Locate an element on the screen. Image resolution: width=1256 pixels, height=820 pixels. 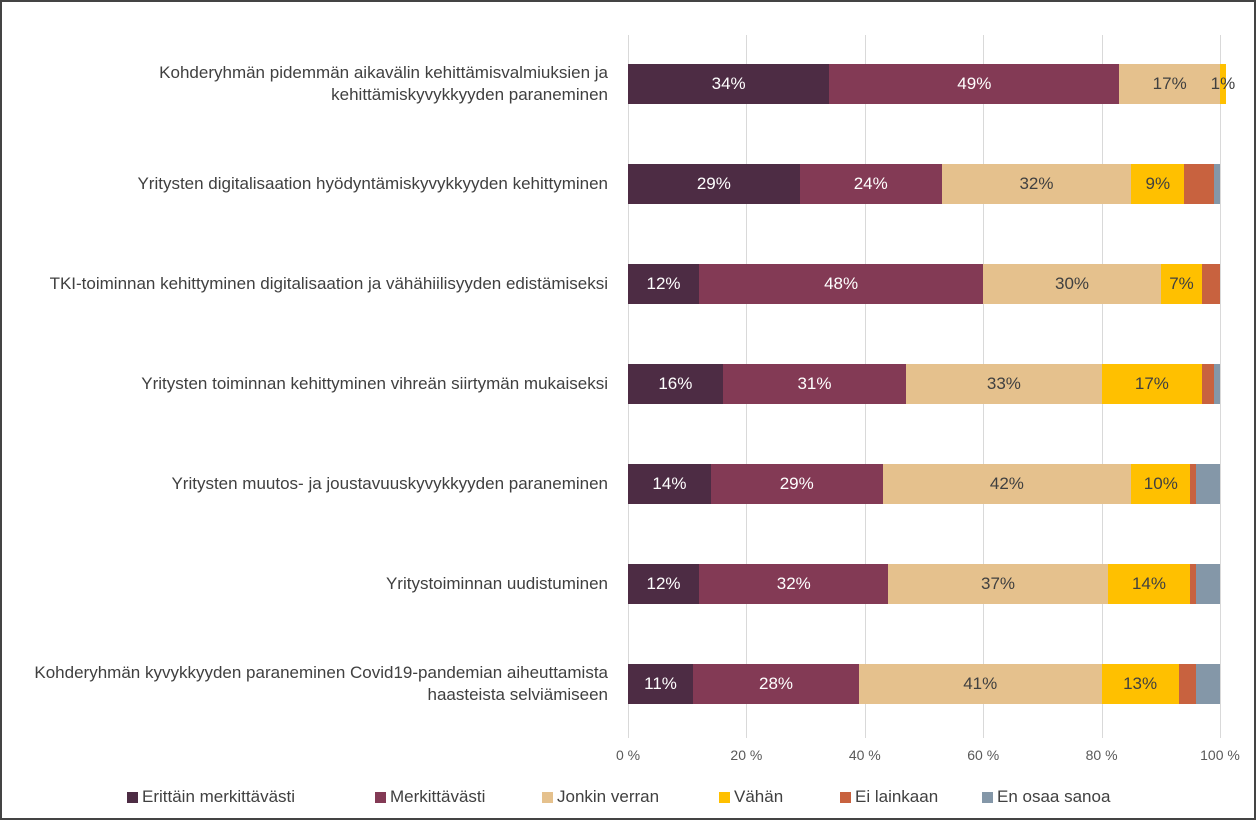
legend-item: Vähän is located at coordinates (751, 797).